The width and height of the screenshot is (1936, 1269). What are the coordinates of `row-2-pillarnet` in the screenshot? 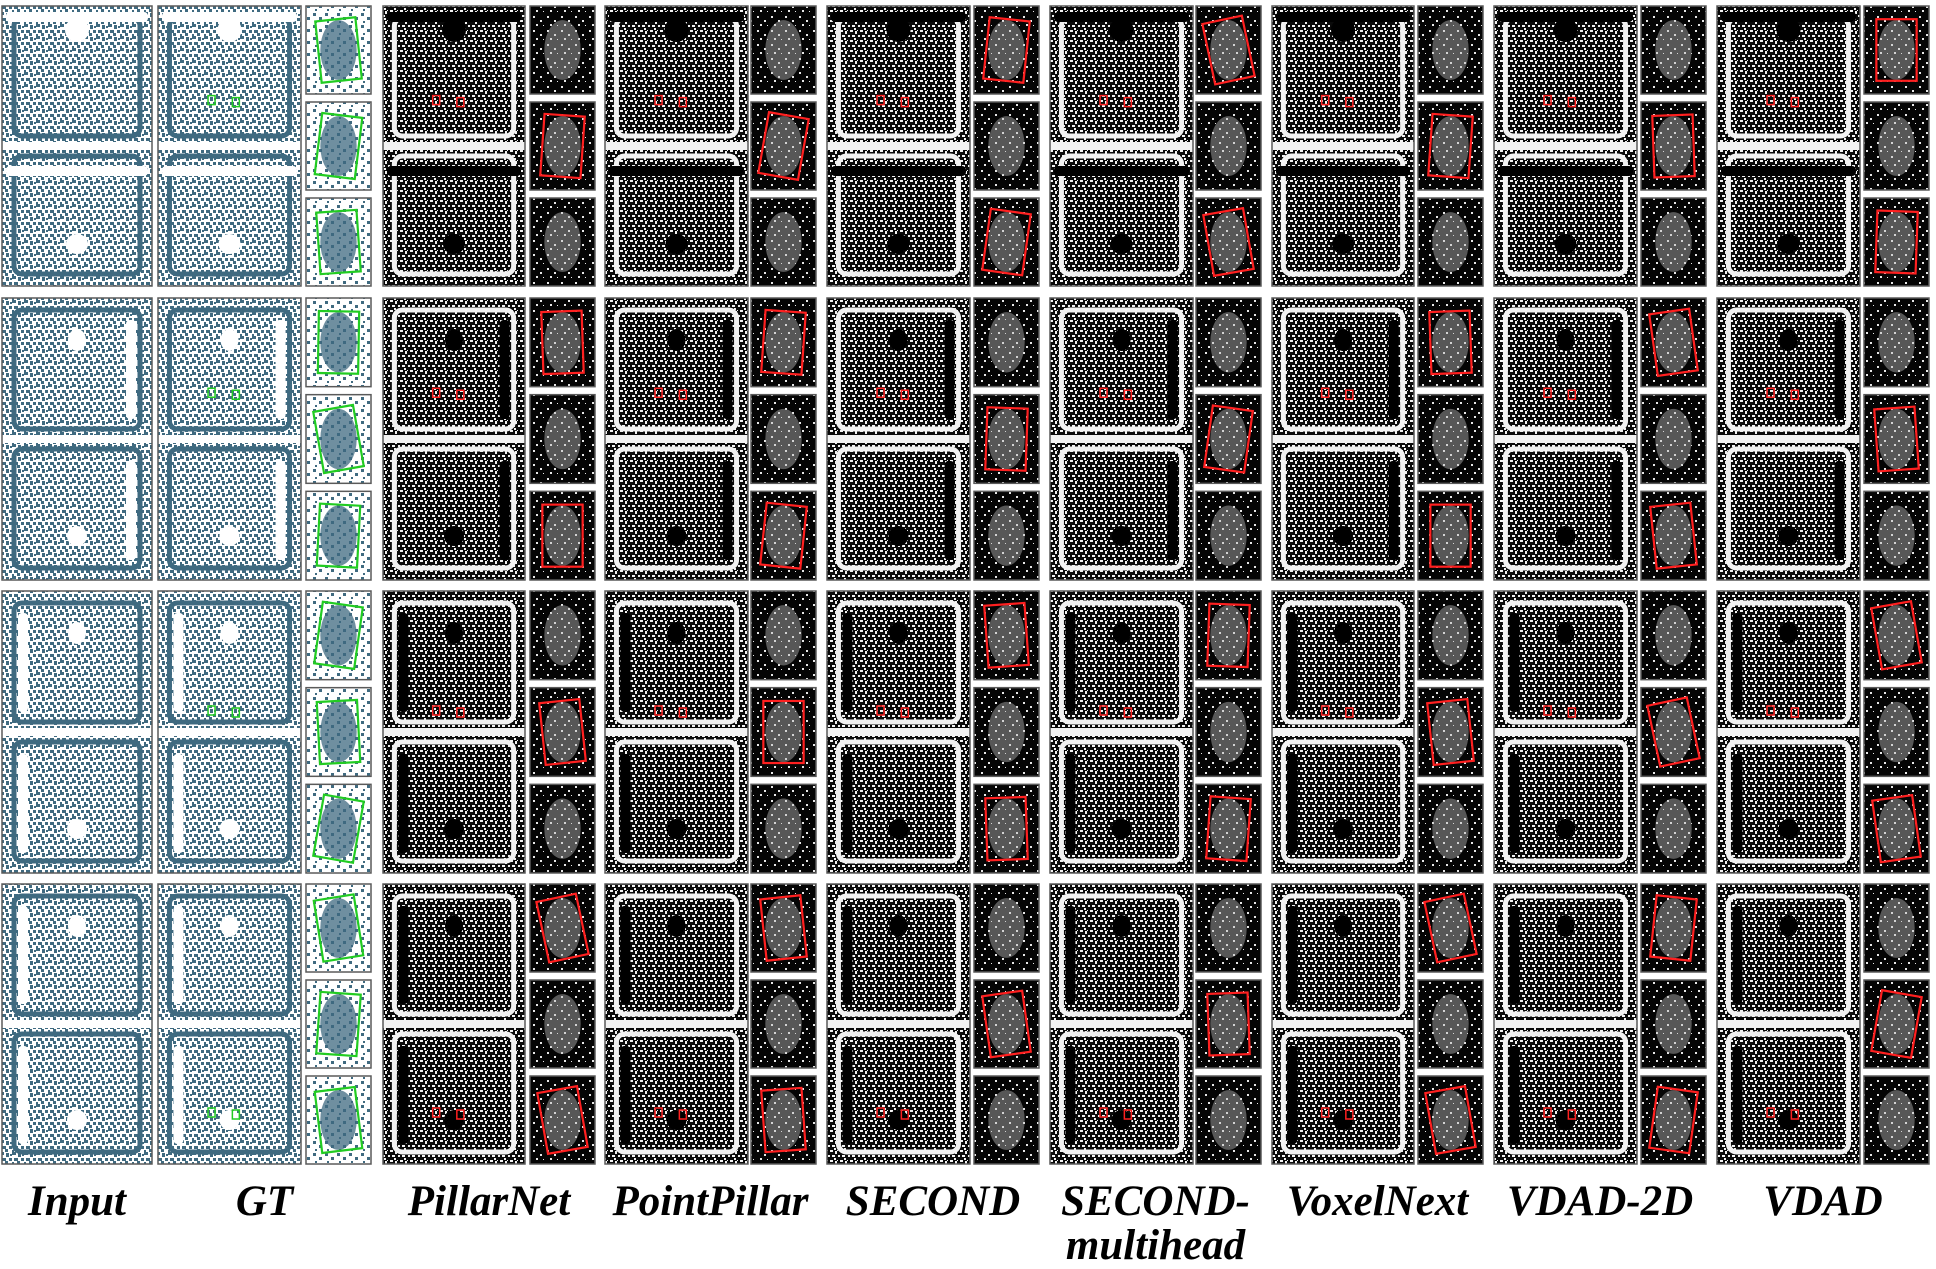 It's located at (489, 439).